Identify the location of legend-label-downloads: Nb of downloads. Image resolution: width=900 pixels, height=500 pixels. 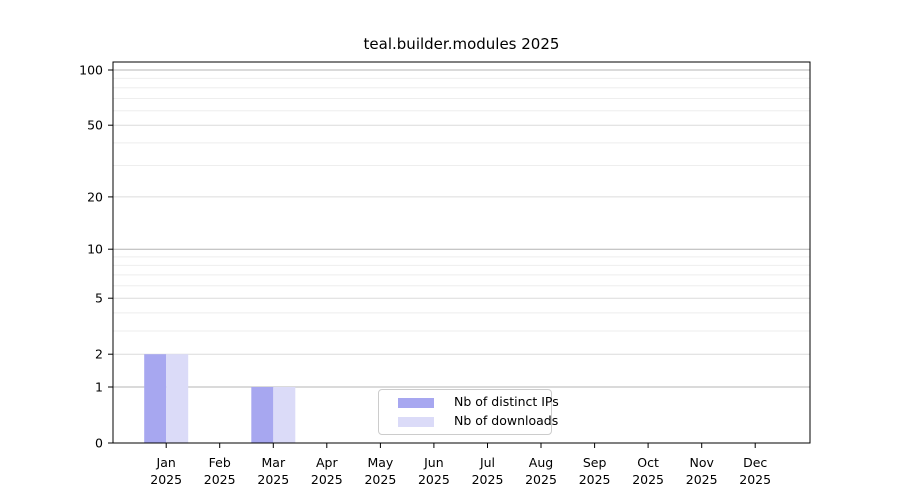
(506, 421).